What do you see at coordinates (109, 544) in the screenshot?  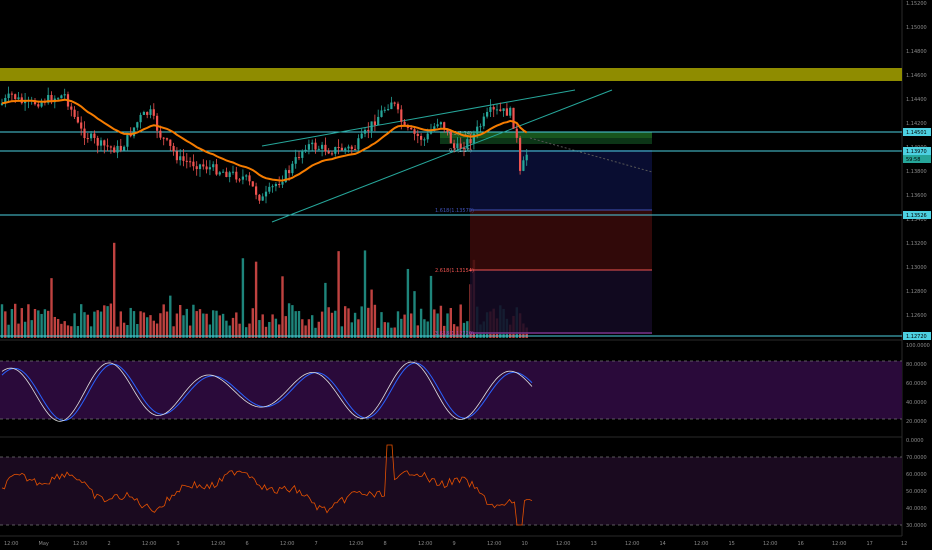 I see `time-tick-label: 2` at bounding box center [109, 544].